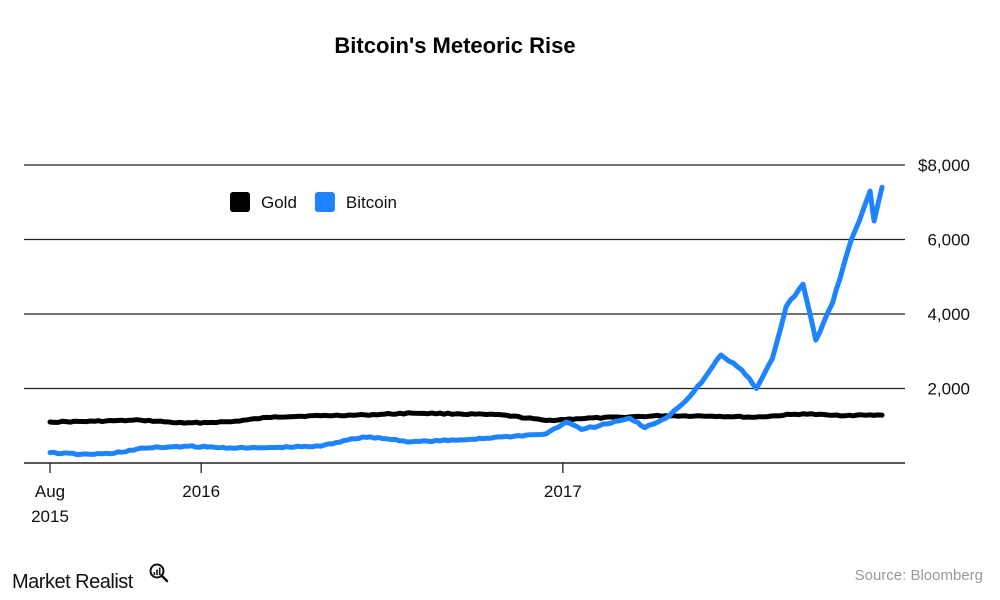 The image size is (1000, 600). What do you see at coordinates (50, 516) in the screenshot?
I see `x-tick-sublabel: 2015` at bounding box center [50, 516].